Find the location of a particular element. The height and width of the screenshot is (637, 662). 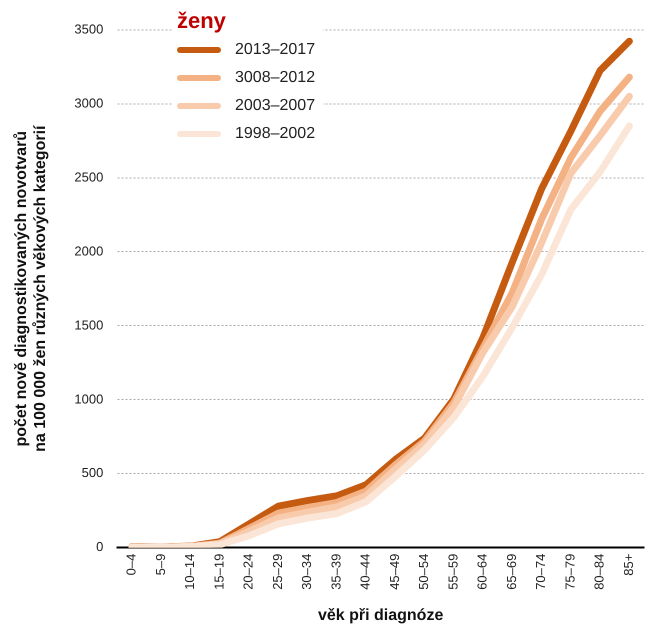

x-tick-label: 75–79 is located at coordinates (570, 572).